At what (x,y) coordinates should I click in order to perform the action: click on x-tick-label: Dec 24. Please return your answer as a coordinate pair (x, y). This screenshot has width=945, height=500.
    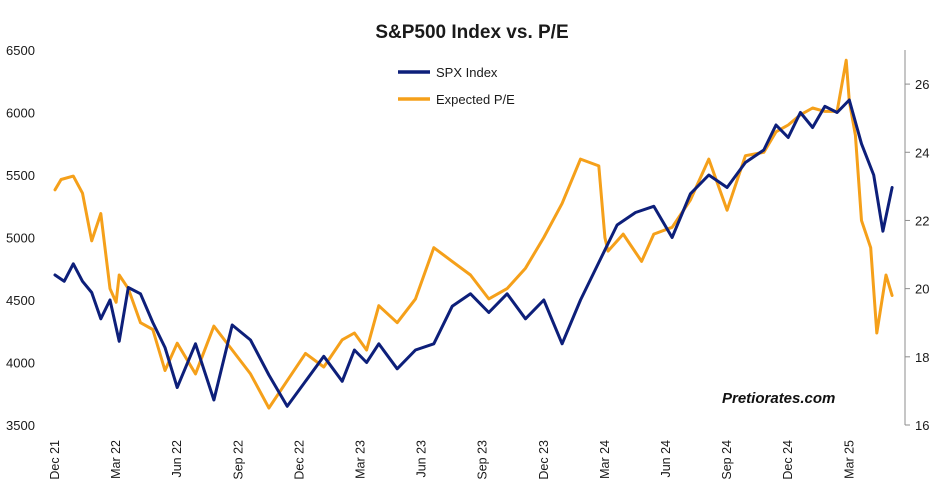
    Looking at the image, I should click on (788, 460).